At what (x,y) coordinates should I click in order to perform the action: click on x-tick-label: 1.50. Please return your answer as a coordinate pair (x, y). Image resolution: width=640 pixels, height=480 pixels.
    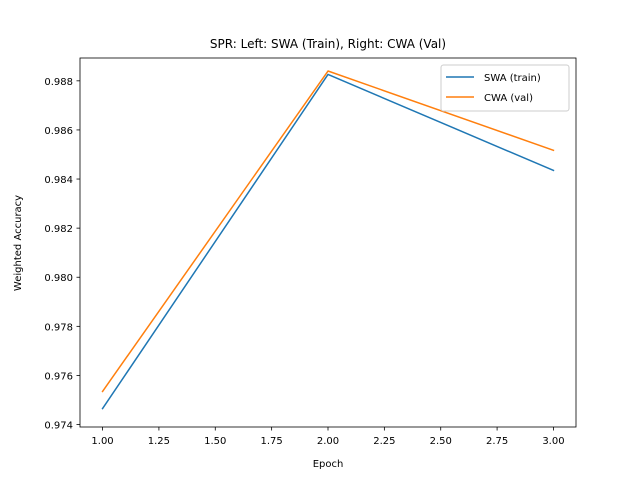
    Looking at the image, I should click on (215, 441).